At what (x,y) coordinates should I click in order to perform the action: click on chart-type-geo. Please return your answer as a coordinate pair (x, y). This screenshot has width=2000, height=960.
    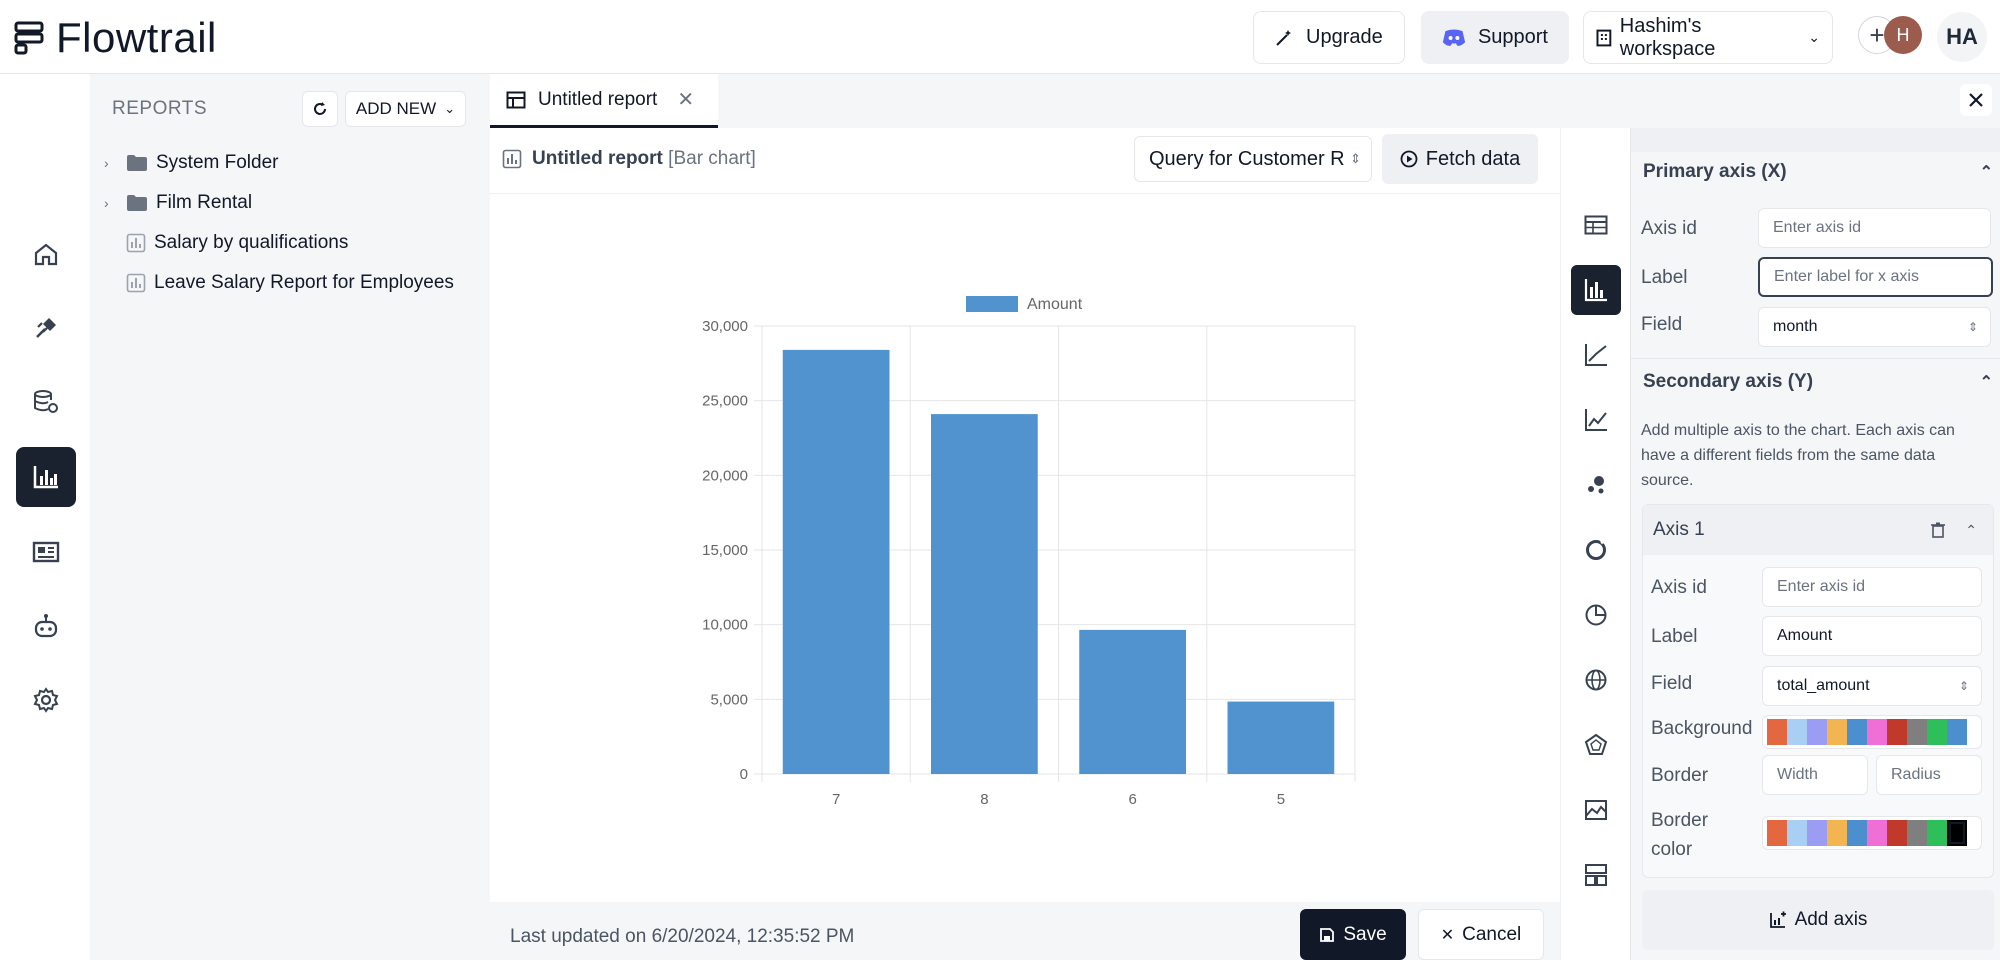
    Looking at the image, I should click on (1596, 680).